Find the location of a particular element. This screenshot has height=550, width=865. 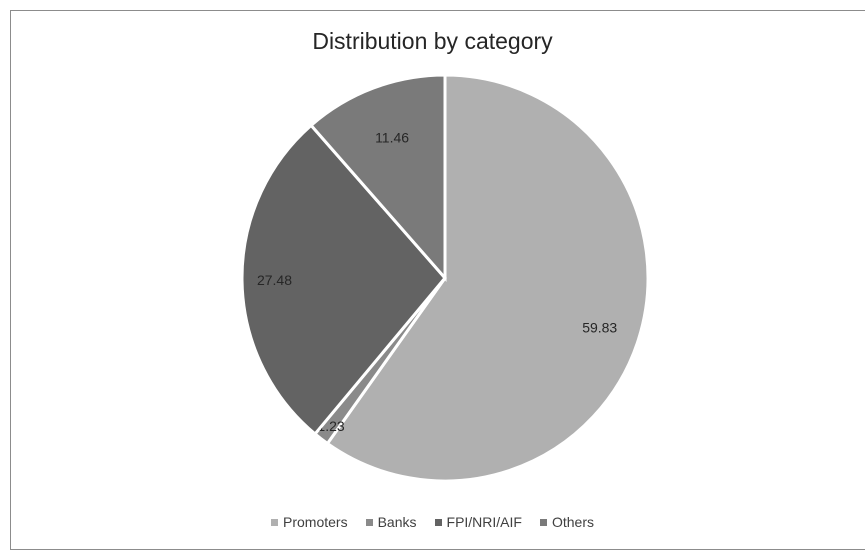

chart-title: Distribution by category is located at coordinates (432, 41).